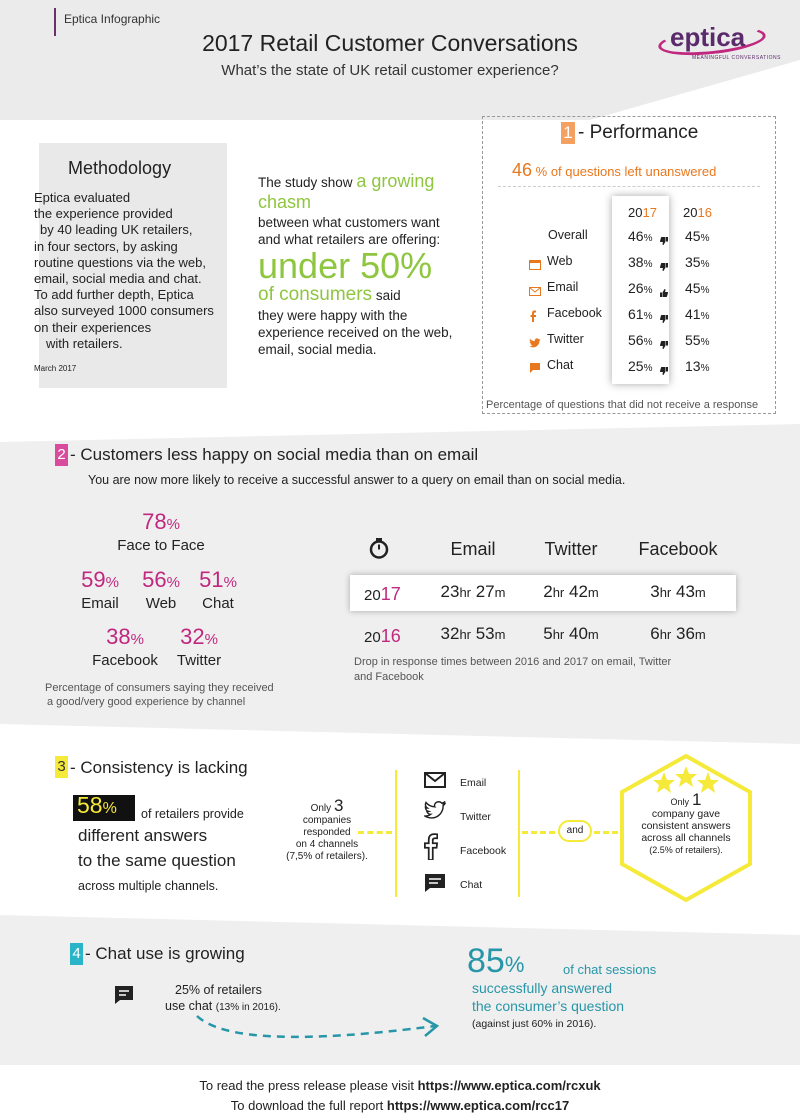 The height and width of the screenshot is (1120, 800). Describe the element at coordinates (571, 633) in the screenshot. I see `response-time-value: 5hr 40m` at that location.